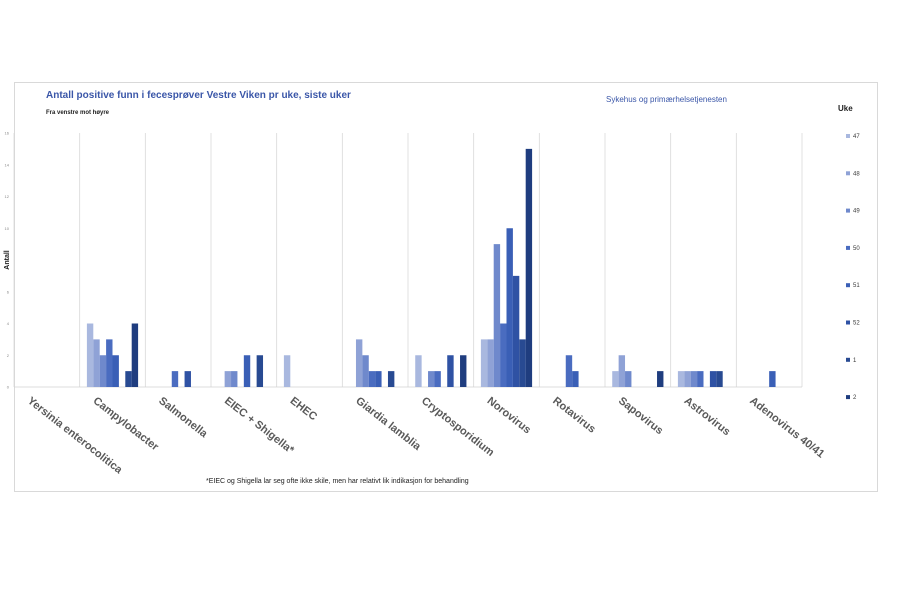  What do you see at coordinates (509, 415) in the screenshot?
I see `category-label: Norovirus` at bounding box center [509, 415].